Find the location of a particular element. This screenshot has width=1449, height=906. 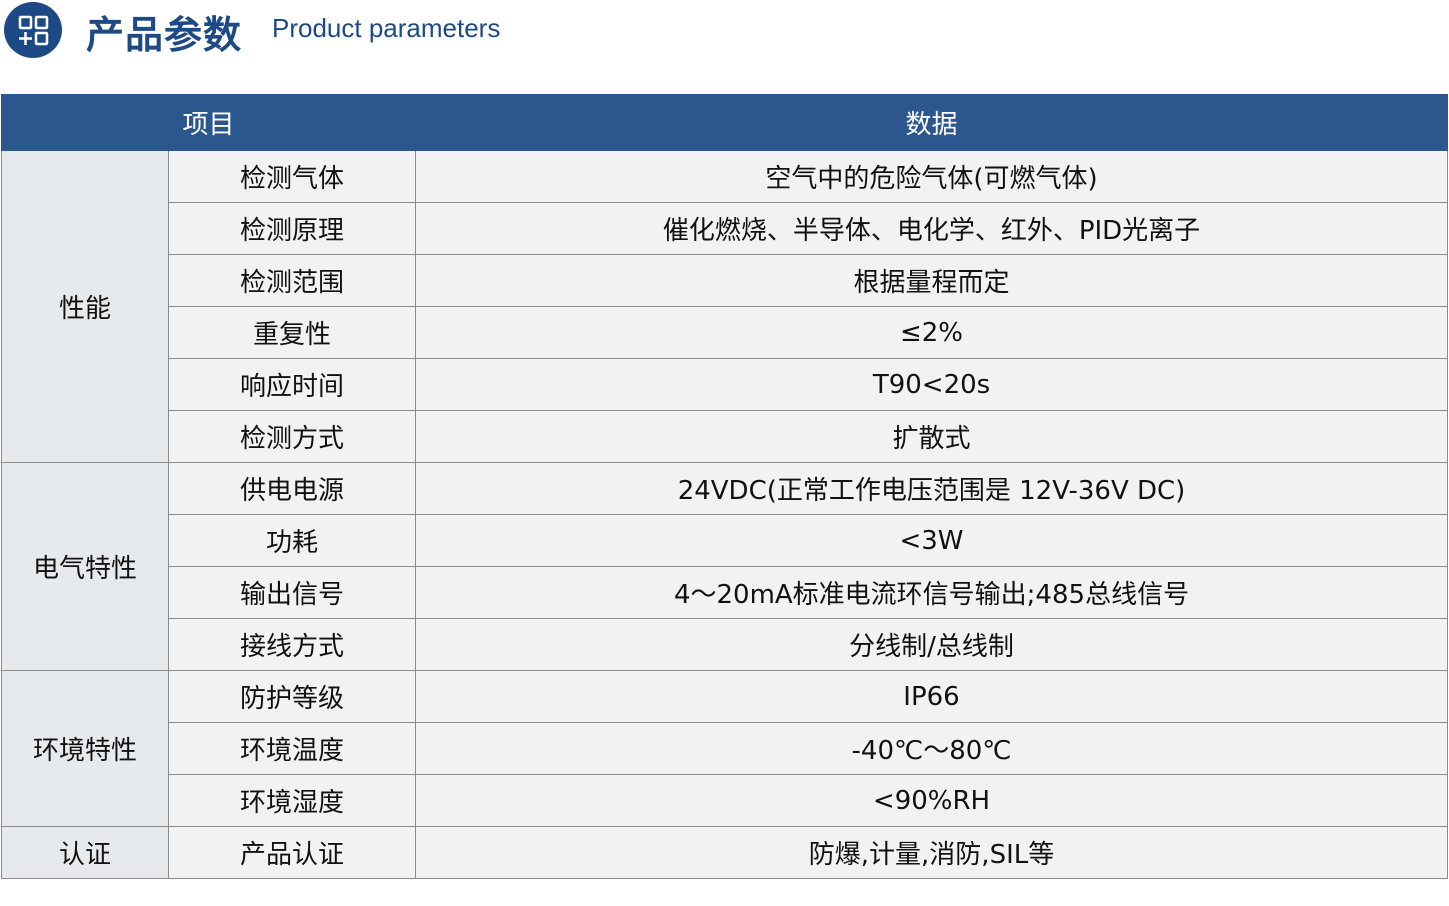

table-row: 环境温度 -40℃～80℃ is located at coordinates (725, 748).